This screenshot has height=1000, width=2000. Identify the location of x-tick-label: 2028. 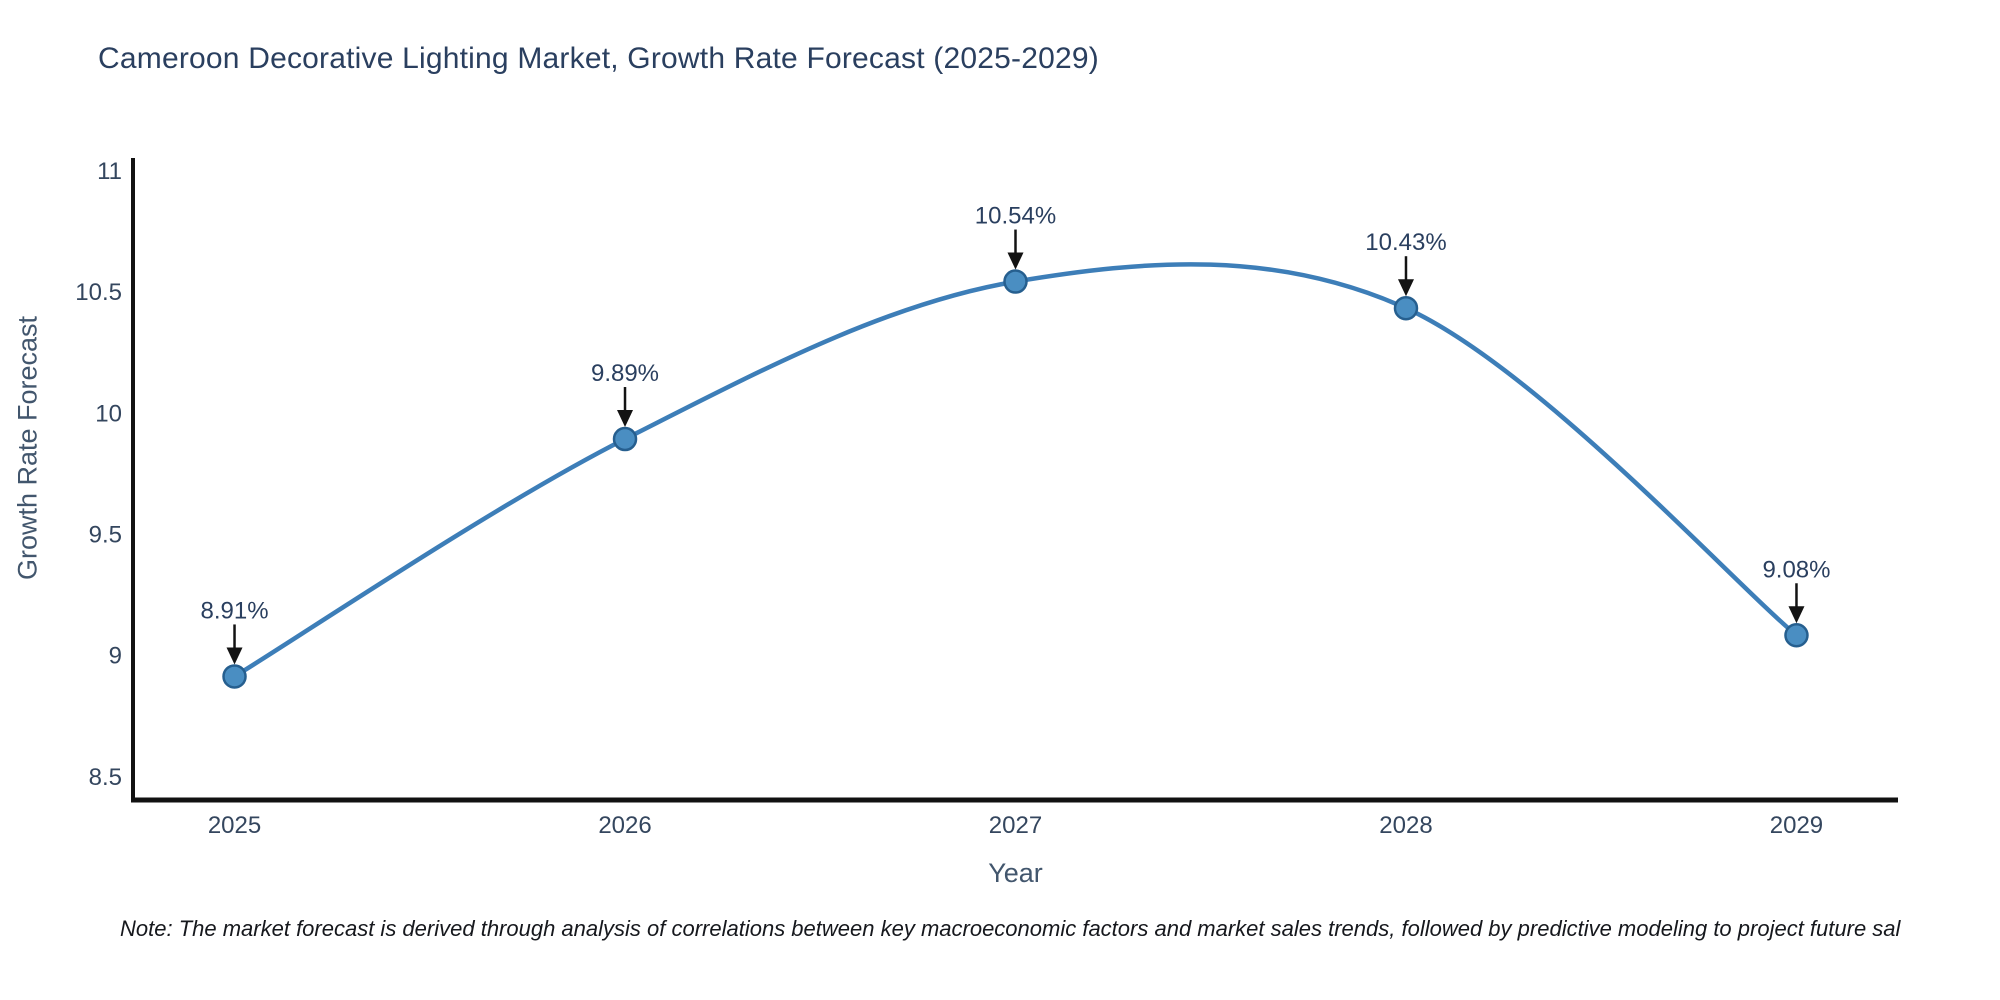
(1405, 825).